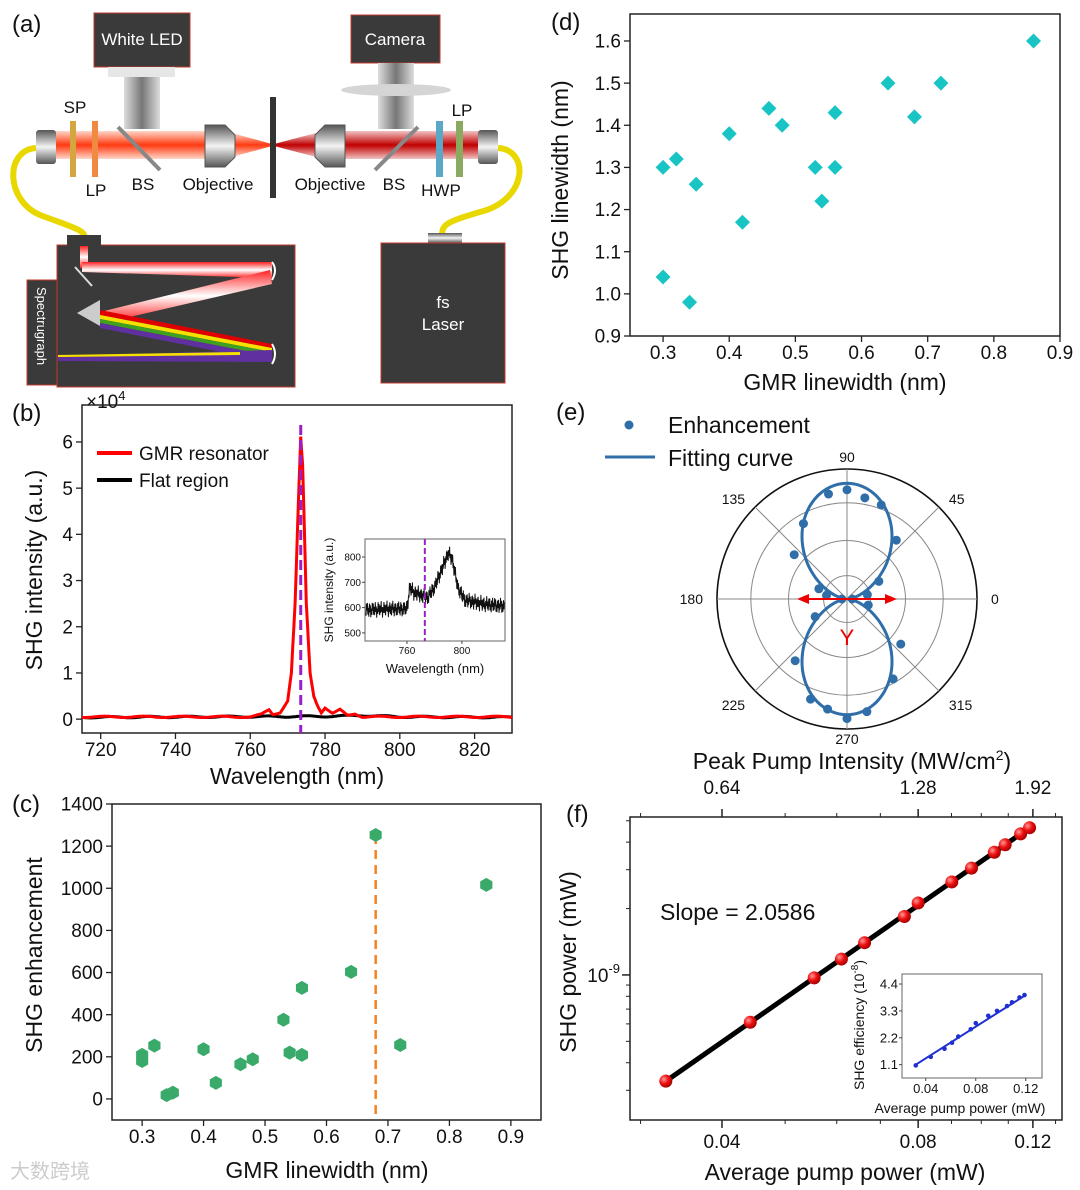 The width and height of the screenshot is (1080, 1190). What do you see at coordinates (67, 489) in the screenshot?
I see `b-y-tick-label: 5` at bounding box center [67, 489].